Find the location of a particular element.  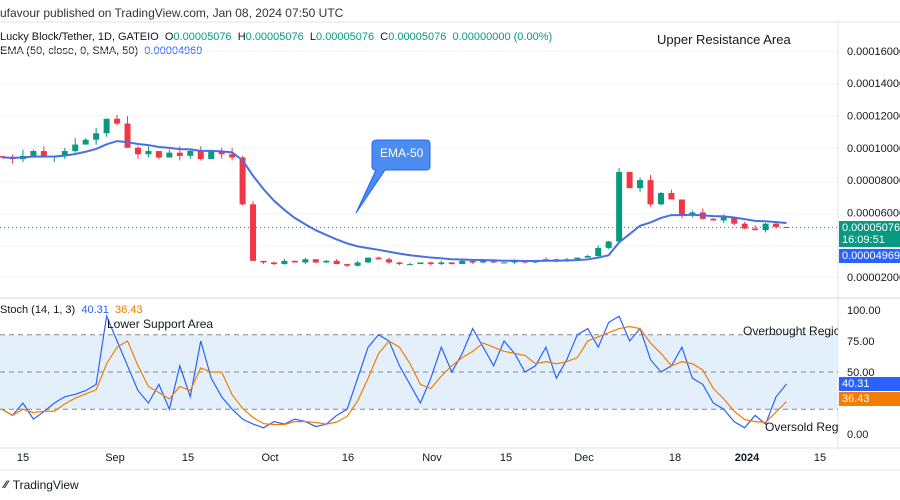

stoch-k-value: 40.31 is located at coordinates (95, 310).